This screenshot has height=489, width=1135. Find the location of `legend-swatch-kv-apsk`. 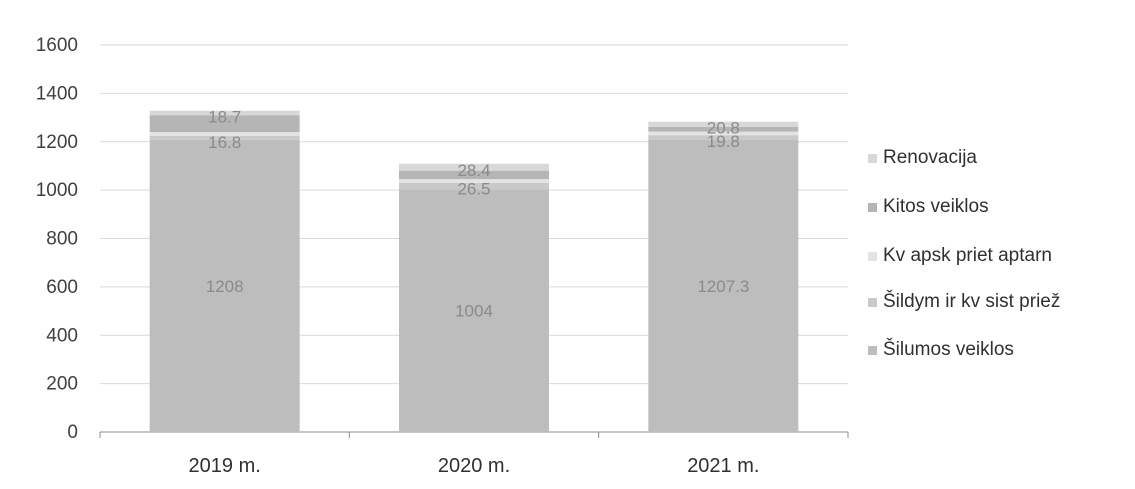

legend-swatch-kv-apsk is located at coordinates (872, 256).